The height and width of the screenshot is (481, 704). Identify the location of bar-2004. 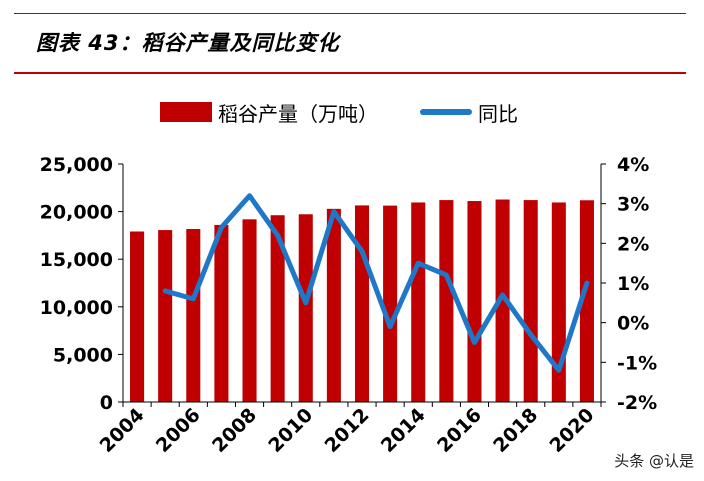
(137, 316).